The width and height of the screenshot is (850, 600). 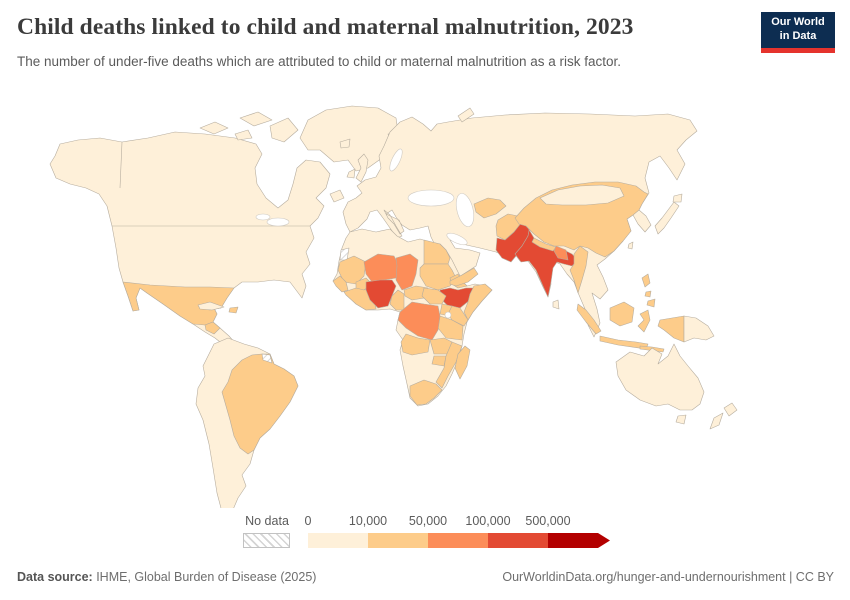 What do you see at coordinates (233, 310) in the screenshot?
I see `country-hispaniola` at bounding box center [233, 310].